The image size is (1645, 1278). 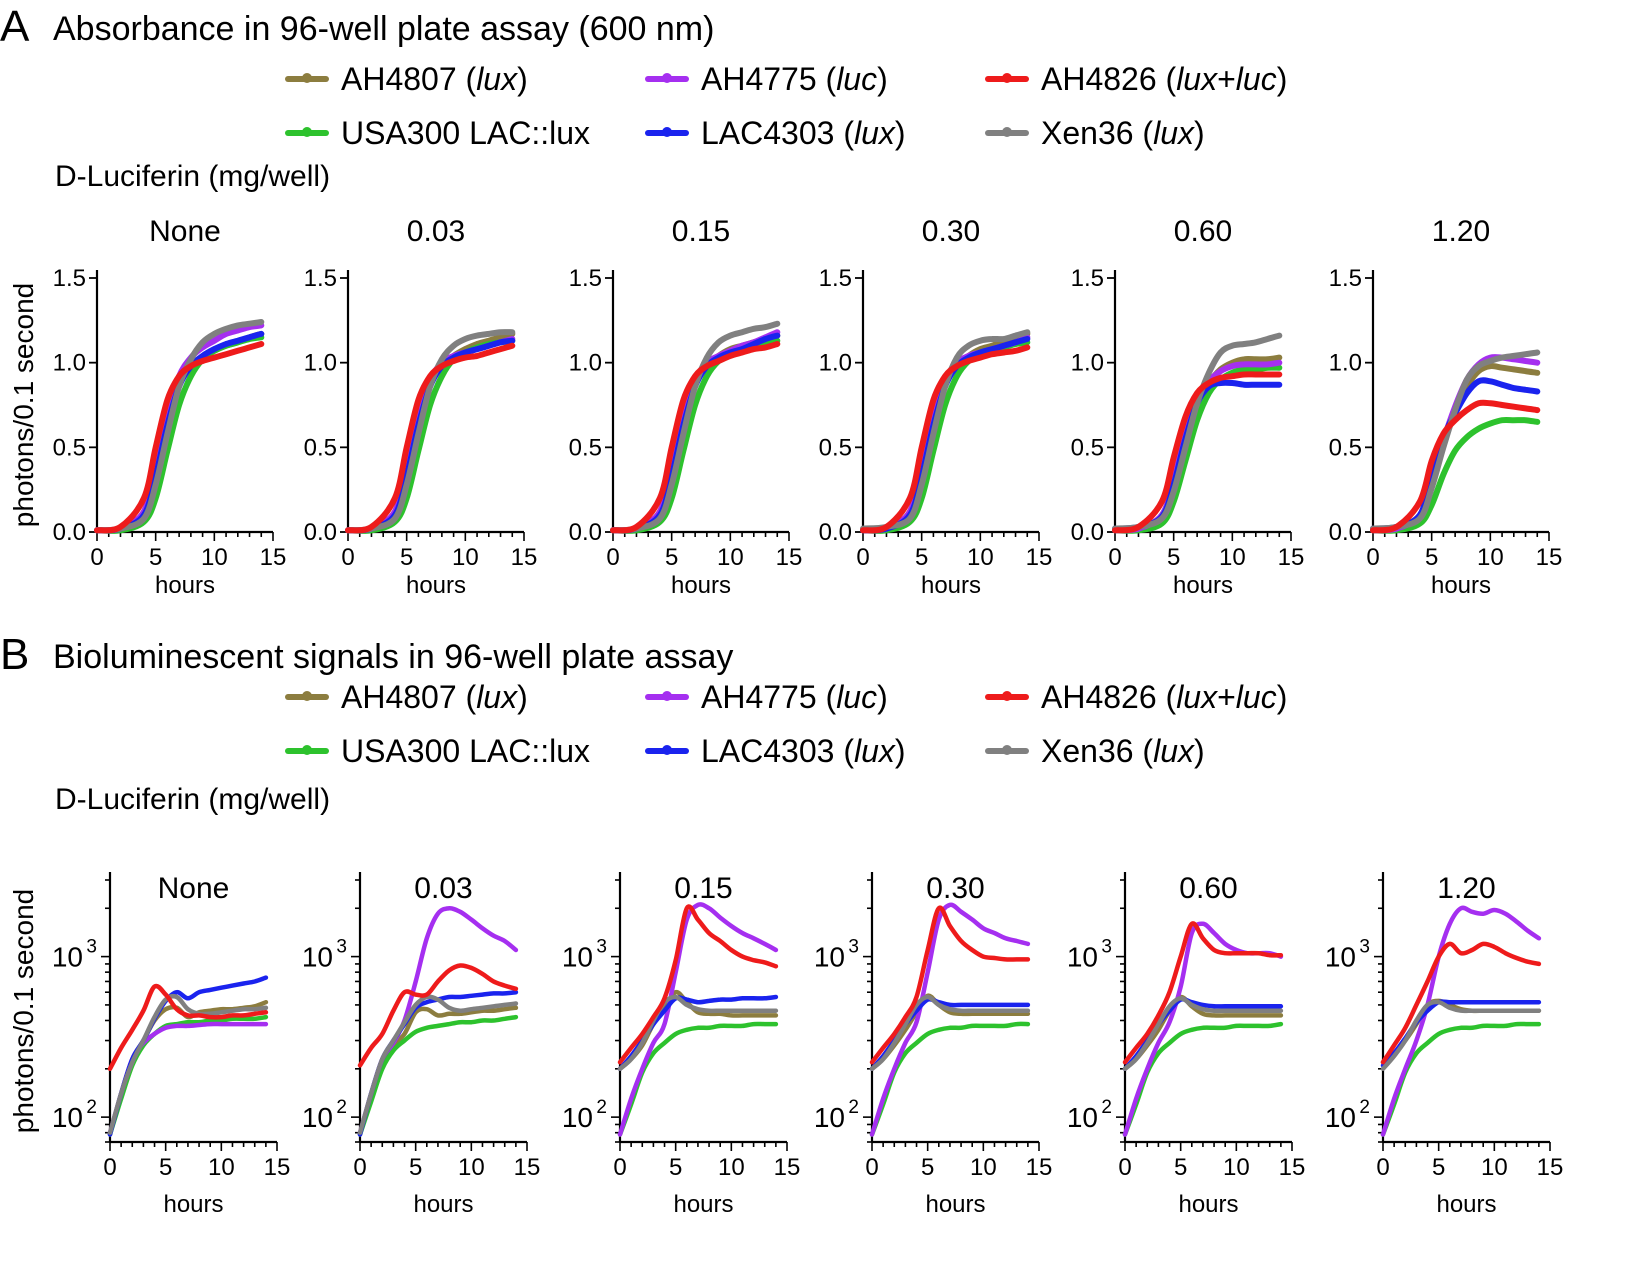 I want to click on y-tick-exponent: 2, so click(x=601, y=1107).